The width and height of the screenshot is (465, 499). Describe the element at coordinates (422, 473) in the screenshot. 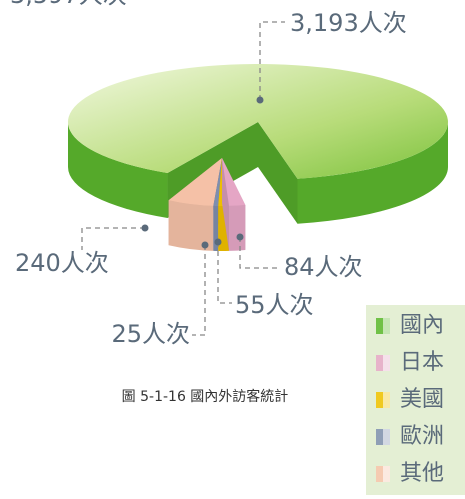

I see `legend-label: 其他` at that location.